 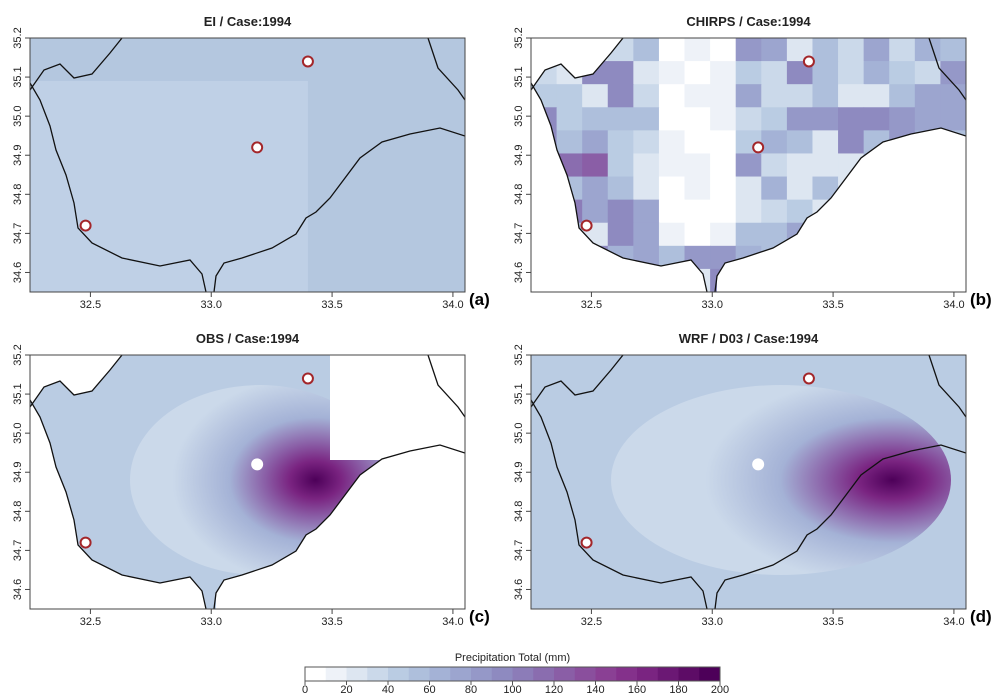 I want to click on panel-title: WRF / D03 / Case:1994, so click(x=749, y=338).